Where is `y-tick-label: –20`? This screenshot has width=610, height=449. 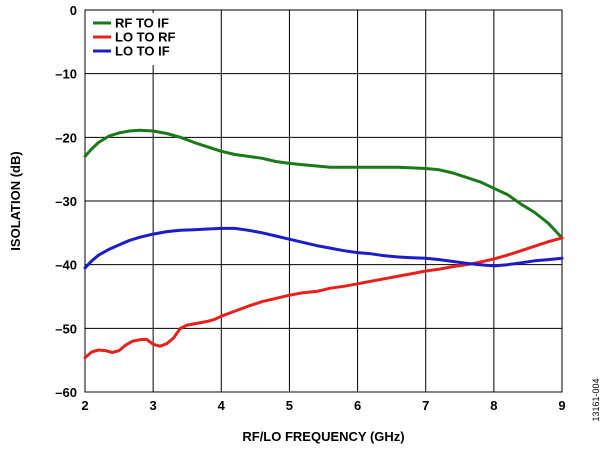
y-tick-label: –20 is located at coordinates (66, 137).